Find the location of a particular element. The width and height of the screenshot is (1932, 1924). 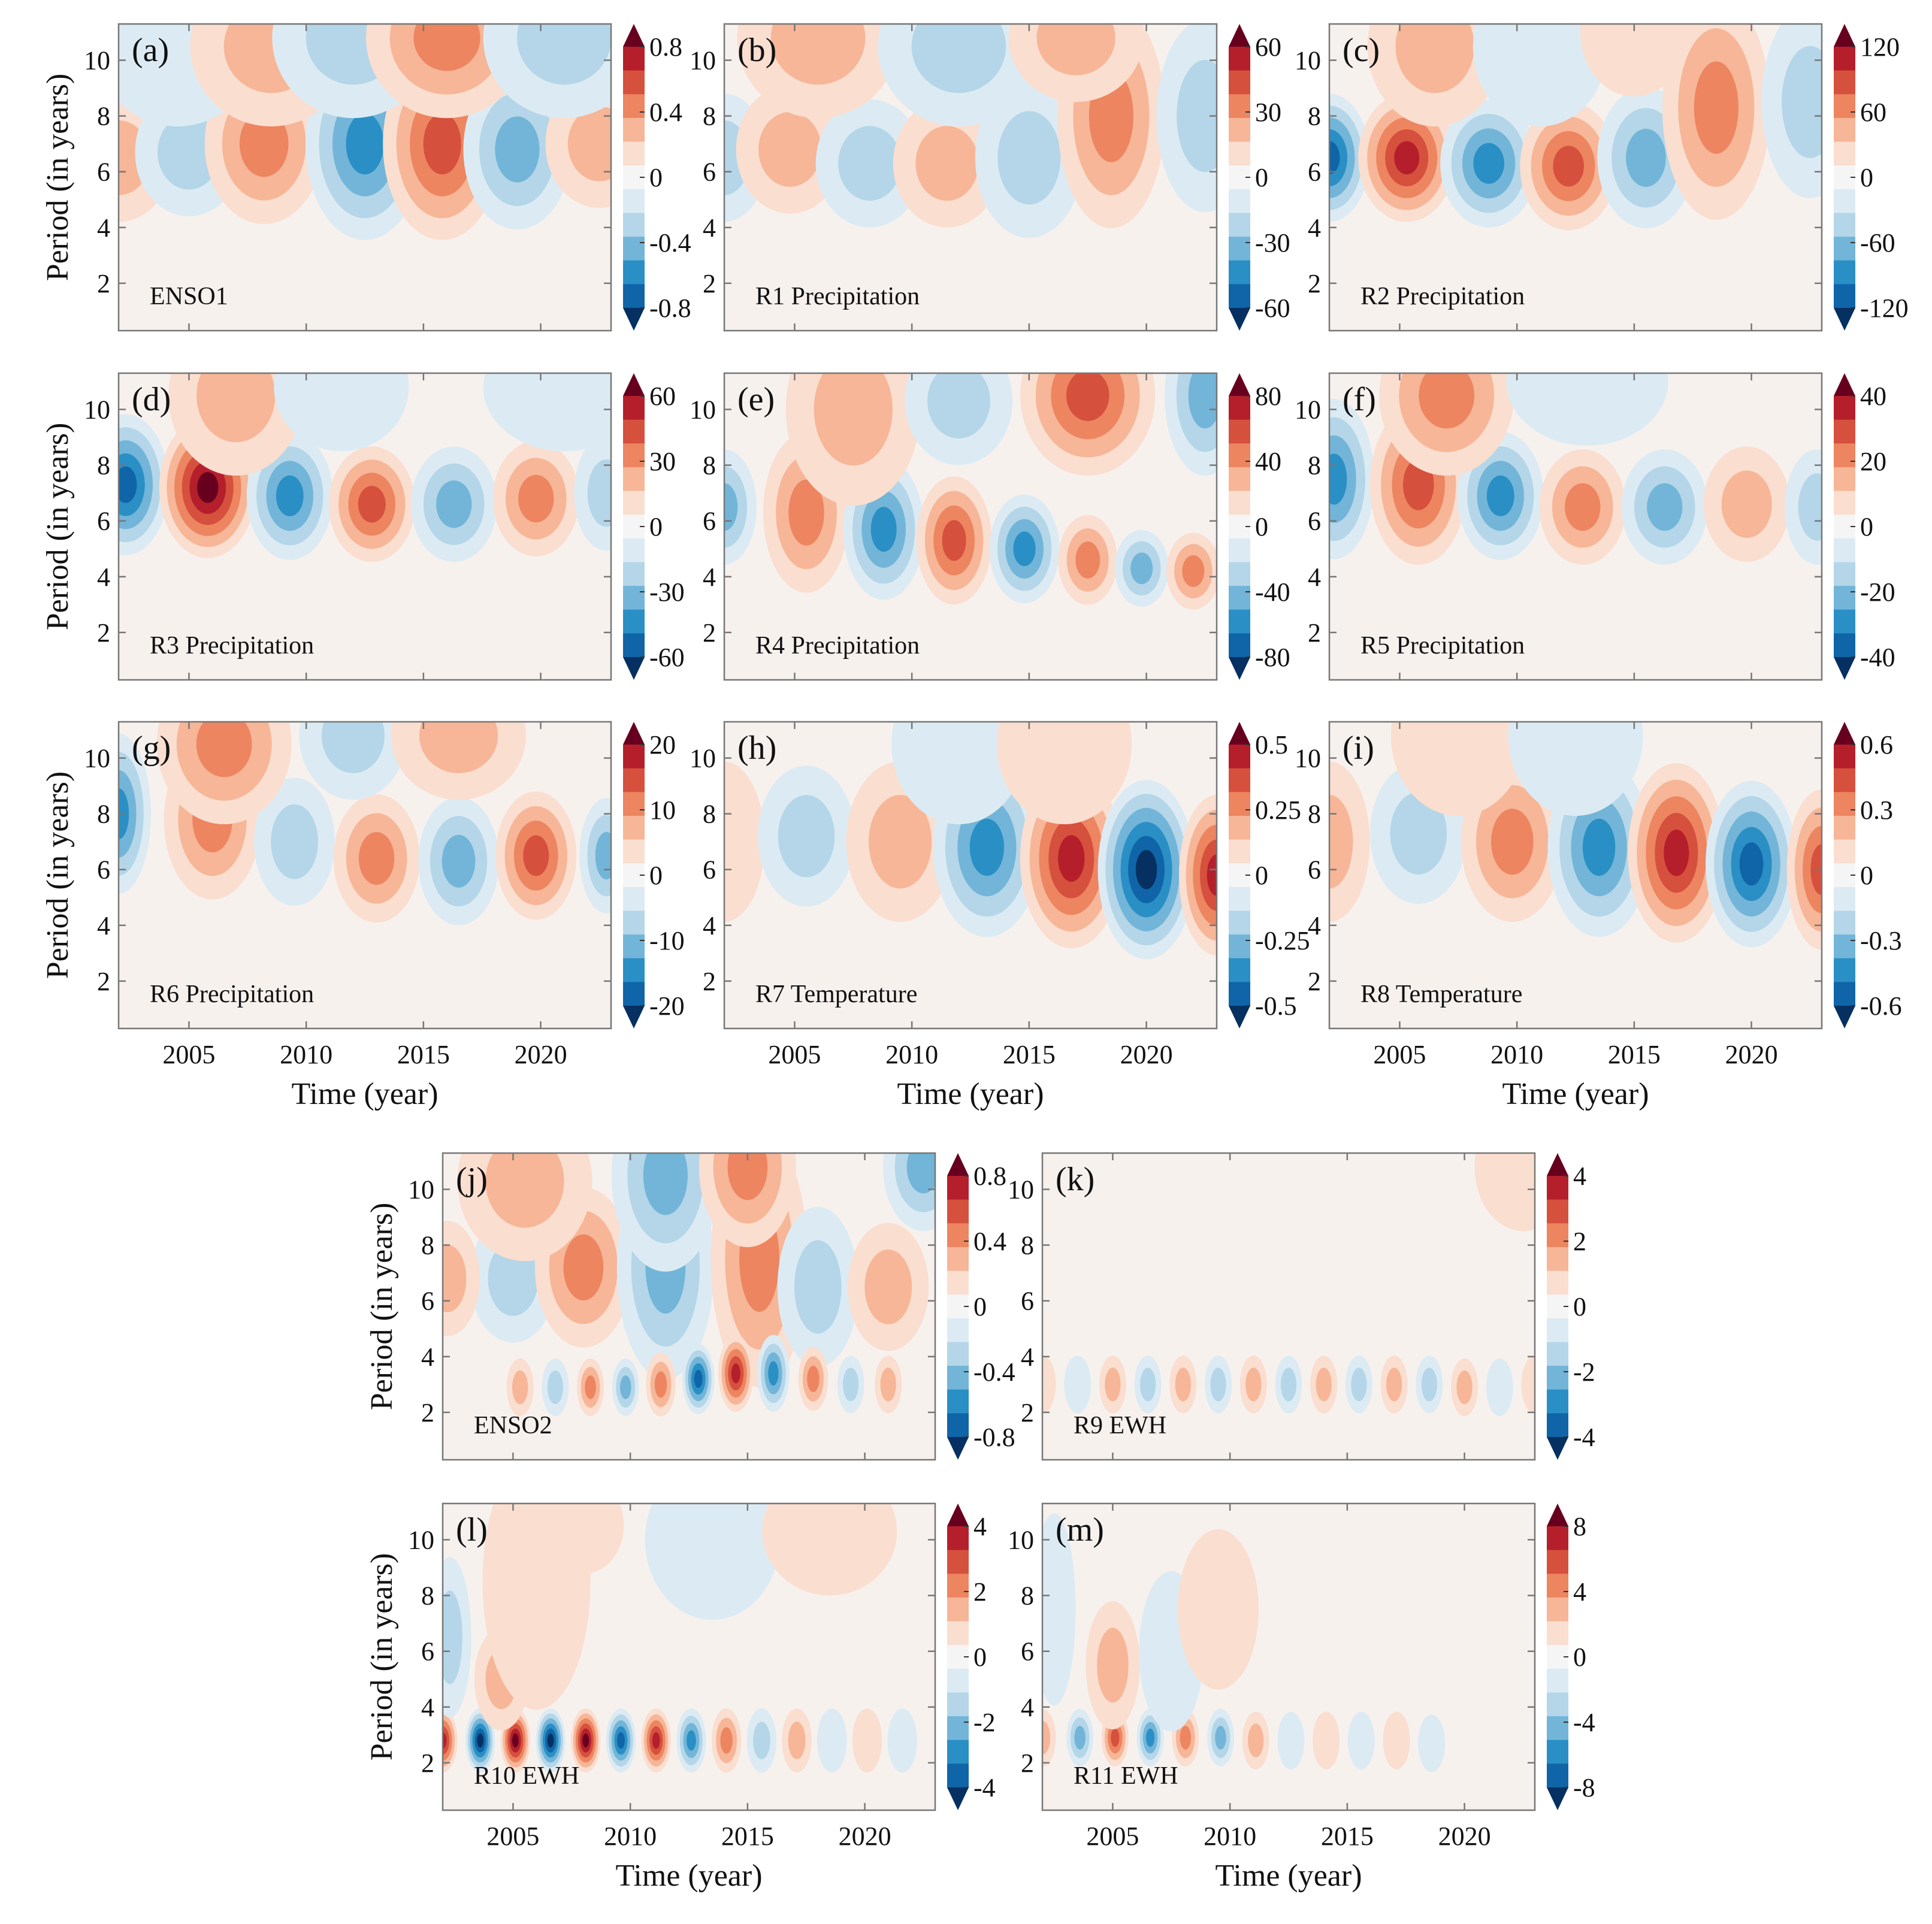

colorbar-tick-label: -4 is located at coordinates (1584, 1437).